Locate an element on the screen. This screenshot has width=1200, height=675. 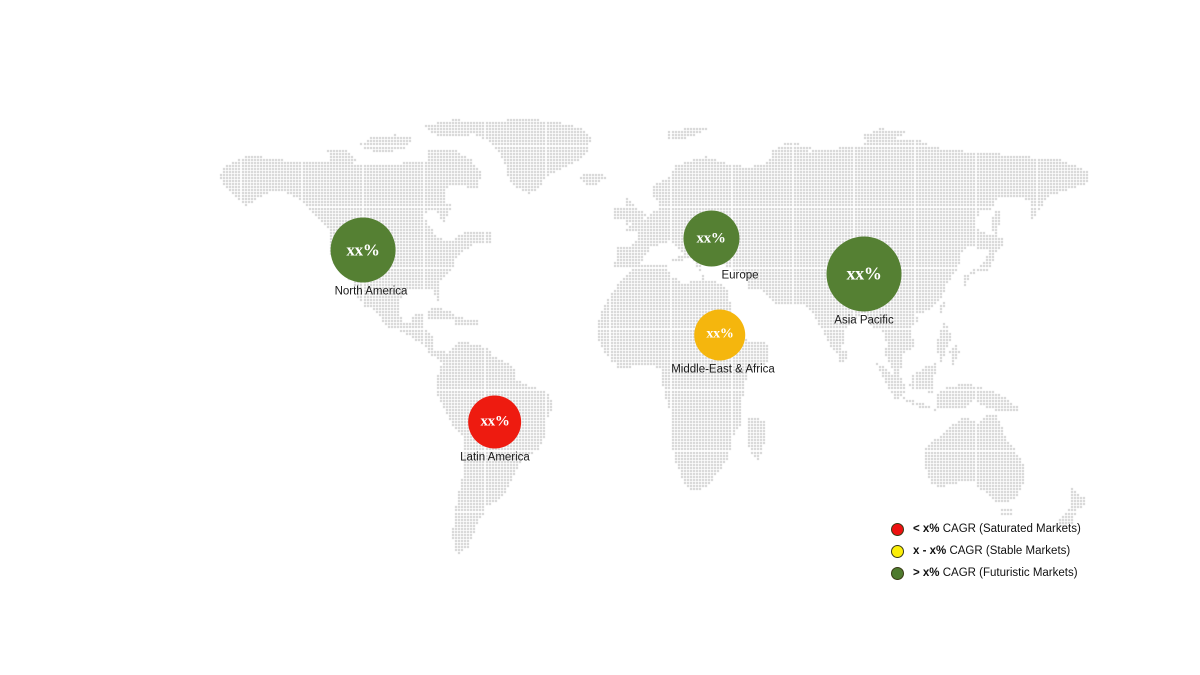
region-value-north-america: xx% is located at coordinates (363, 249).